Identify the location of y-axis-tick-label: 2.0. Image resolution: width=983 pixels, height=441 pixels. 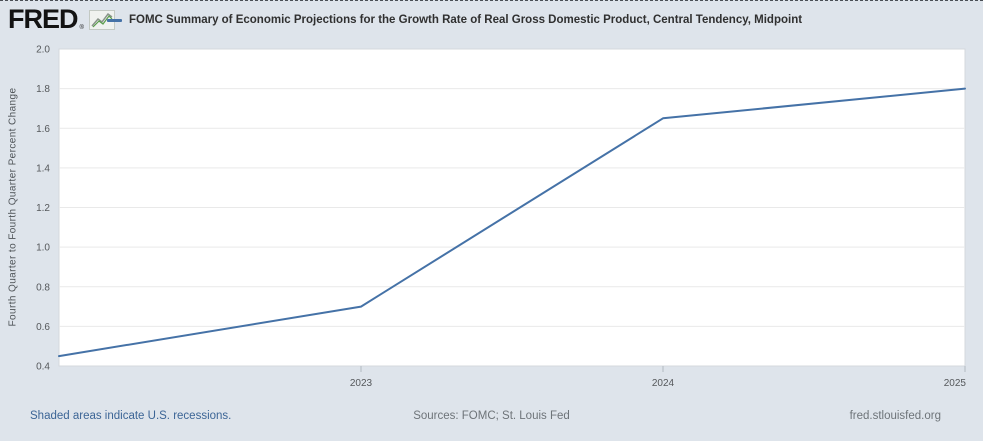
(43, 50).